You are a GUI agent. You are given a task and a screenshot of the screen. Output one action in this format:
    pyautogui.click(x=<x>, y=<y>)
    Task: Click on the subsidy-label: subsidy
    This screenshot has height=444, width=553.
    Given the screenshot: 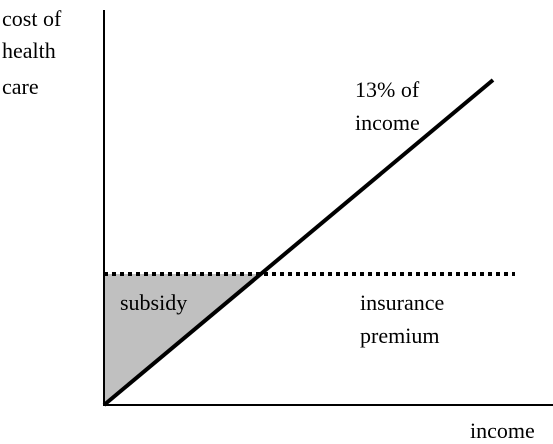 What is the action you would take?
    pyautogui.click(x=153, y=302)
    